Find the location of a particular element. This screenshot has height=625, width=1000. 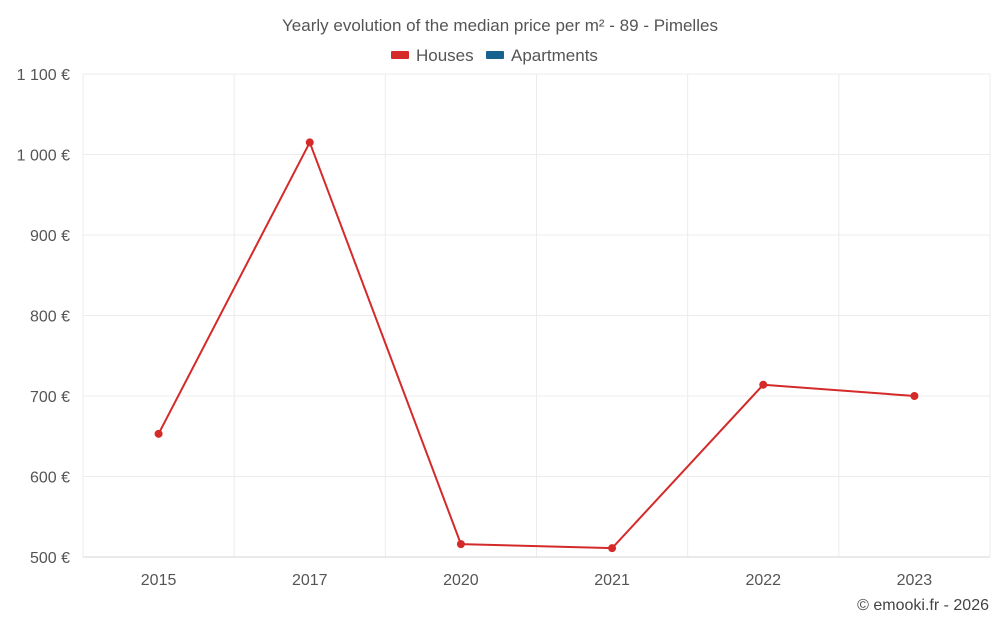

legend-swatch-apartments is located at coordinates (495, 55).